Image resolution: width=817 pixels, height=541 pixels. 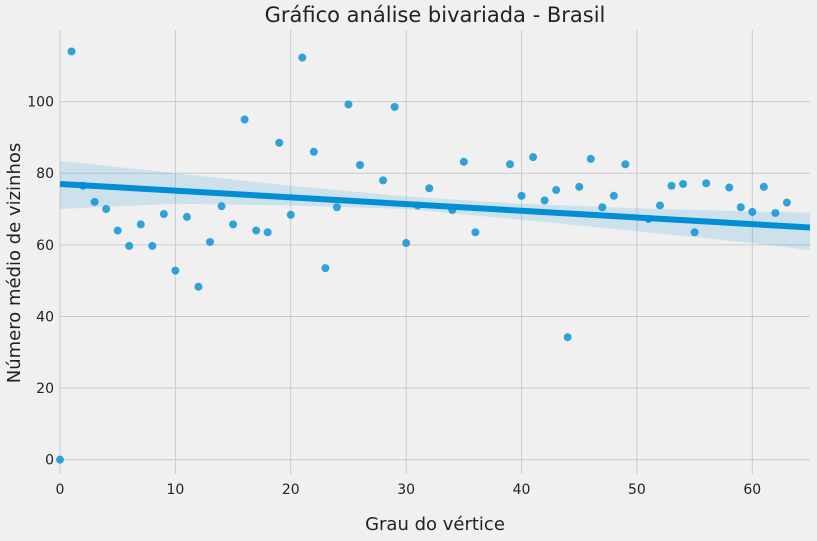 I want to click on x-tick-label: 20, so click(x=291, y=490).